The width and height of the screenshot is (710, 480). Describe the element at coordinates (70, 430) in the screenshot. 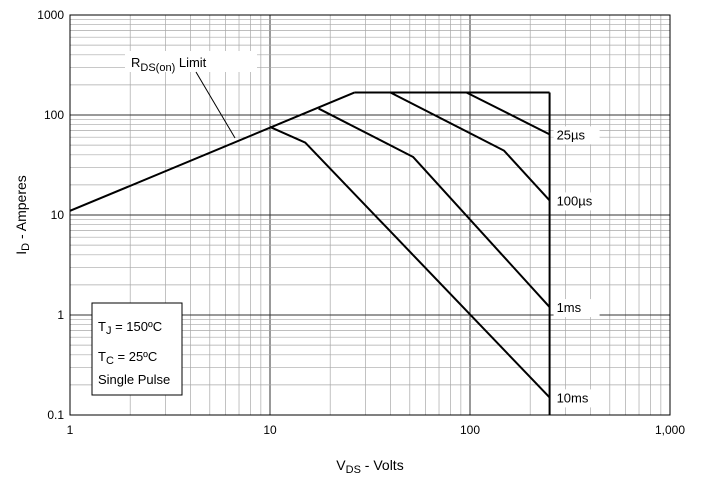

I see `x-tick-label: 1` at that location.